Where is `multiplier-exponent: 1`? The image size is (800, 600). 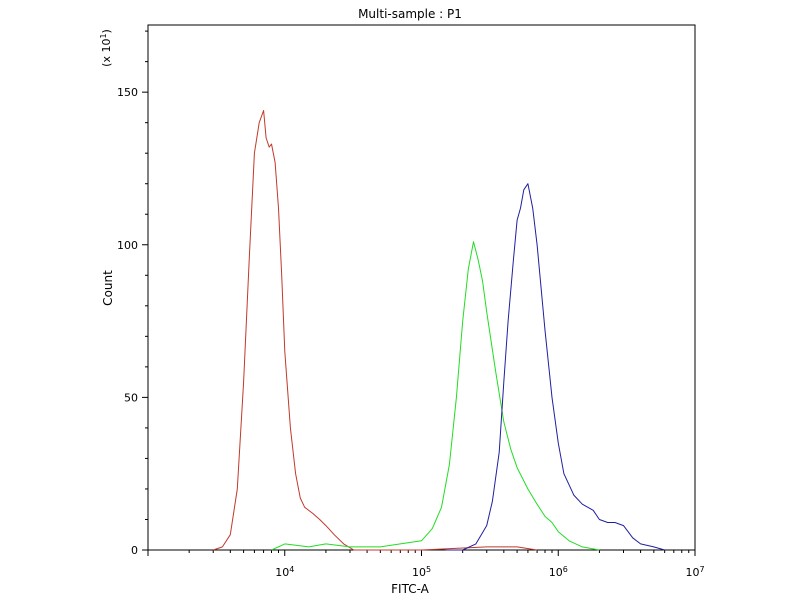
multiplier-exponent: 1 is located at coordinates (103, 35).